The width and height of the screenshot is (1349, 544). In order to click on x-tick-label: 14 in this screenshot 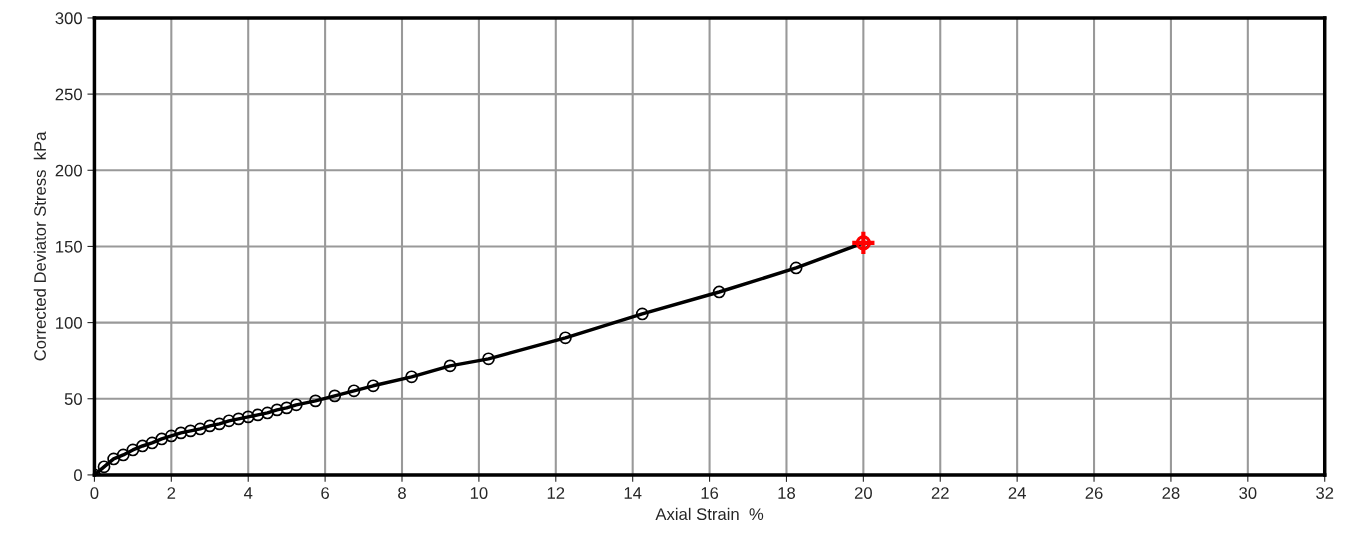, I will do `click(633, 493)`.